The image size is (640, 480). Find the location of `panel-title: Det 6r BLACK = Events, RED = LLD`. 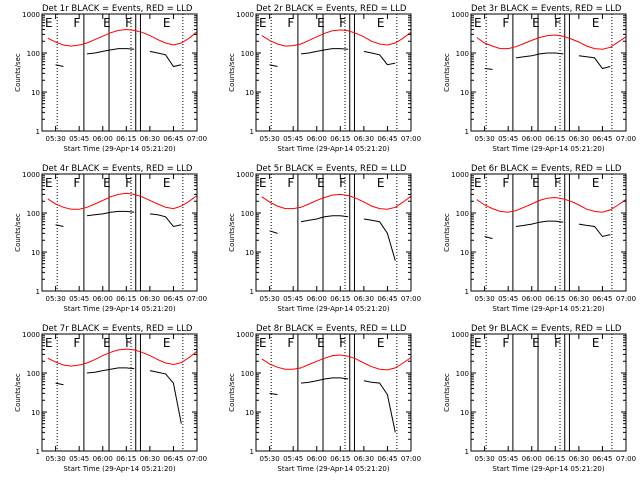

panel-title: Det 6r BLACK = Events, RED = LLD is located at coordinates (546, 169).